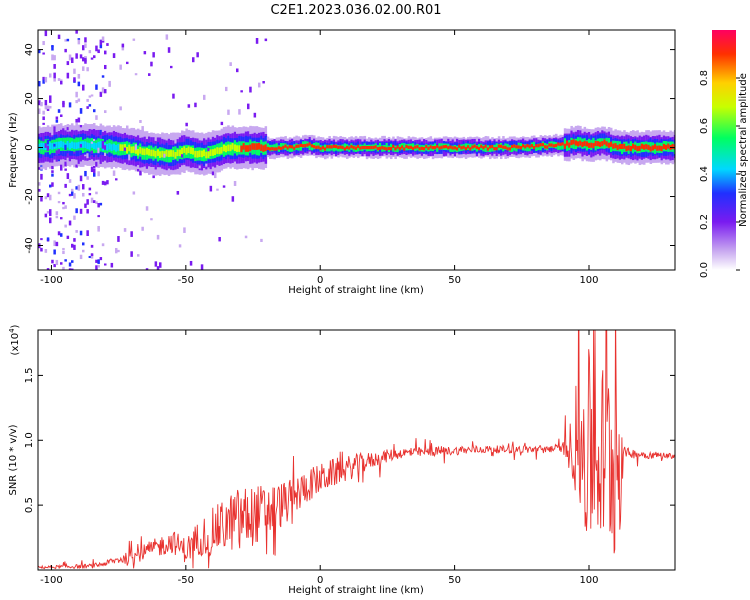 The height and width of the screenshot is (600, 750). What do you see at coordinates (719, 174) in the screenshot?
I see `colorbar-ticks: 0.0 0.2 0.4 0.6 0.8` at bounding box center [719, 174].